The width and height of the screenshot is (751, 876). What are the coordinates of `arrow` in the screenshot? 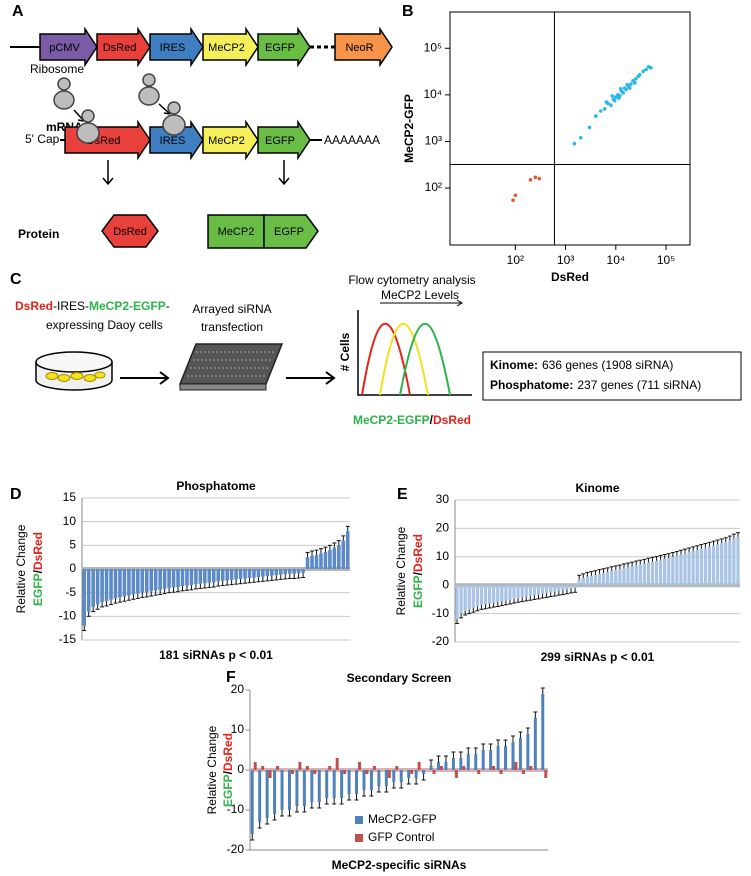 It's located at (145, 378).